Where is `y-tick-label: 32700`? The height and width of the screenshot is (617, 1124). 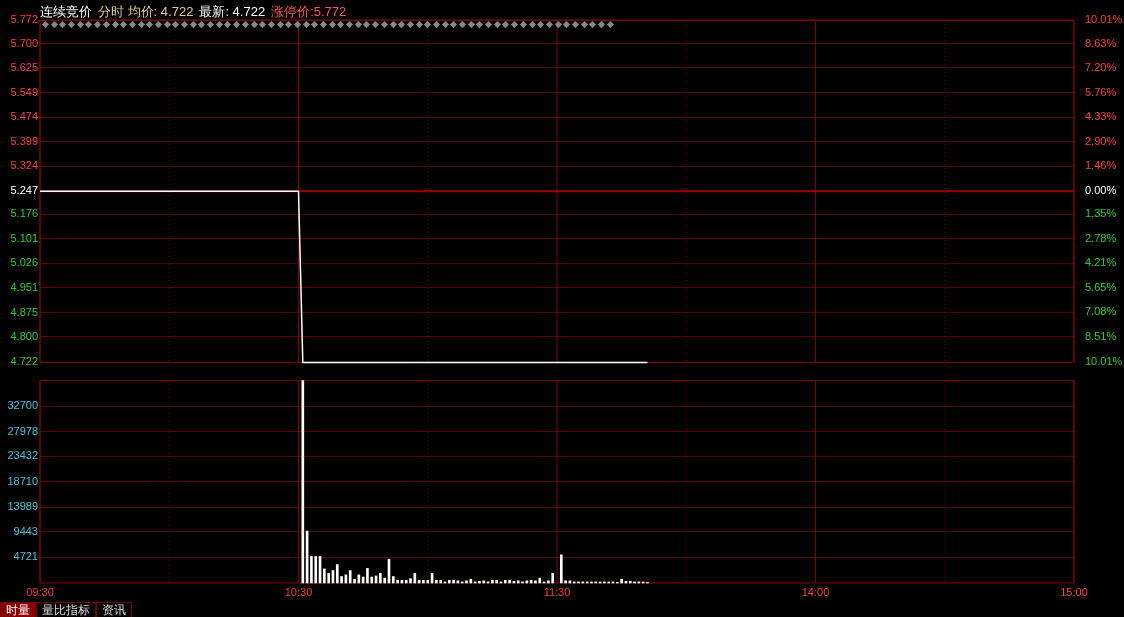
y-tick-label: 32700 is located at coordinates (22, 405).